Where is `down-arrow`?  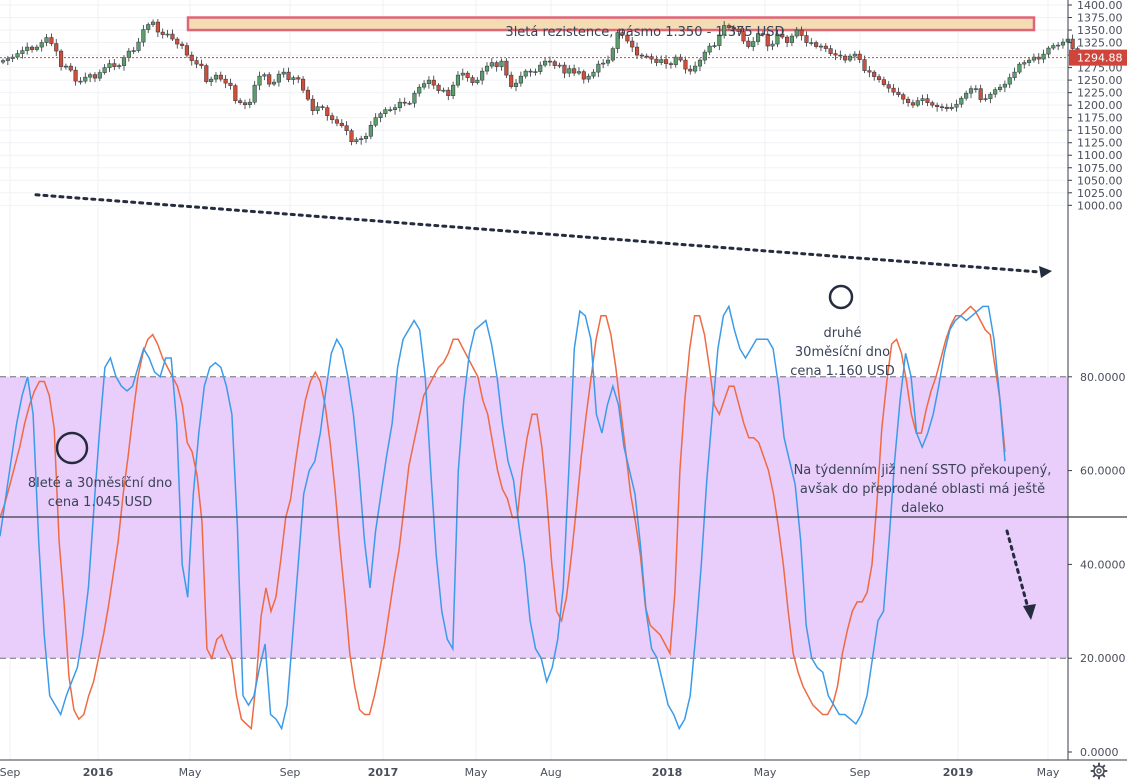
down-arrow is located at coordinates (1020, 574).